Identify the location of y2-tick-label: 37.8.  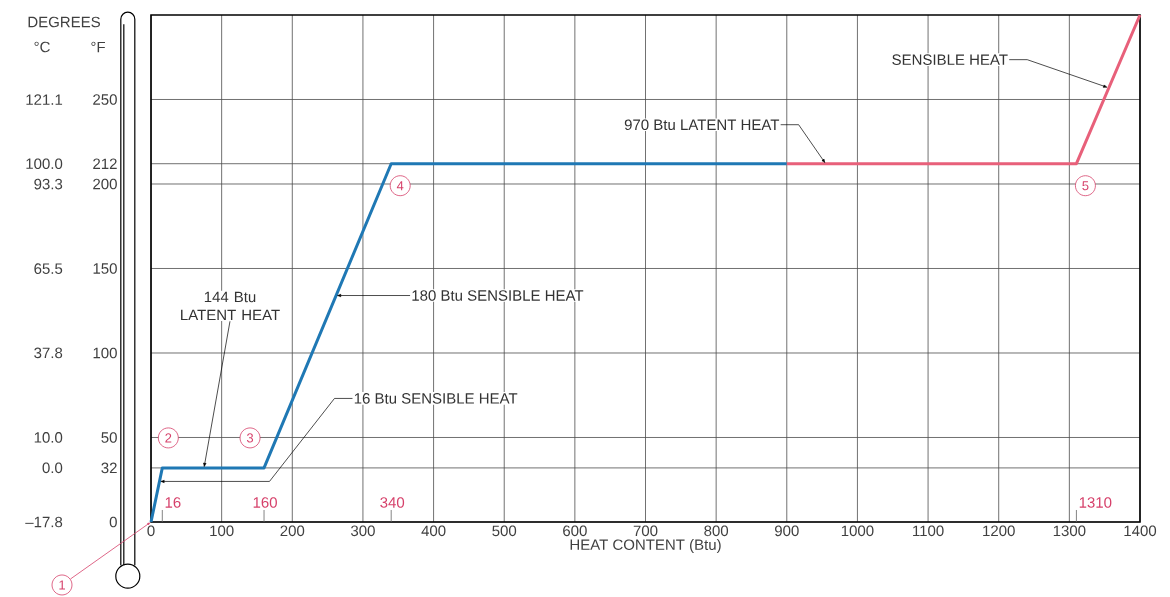
(48, 353).